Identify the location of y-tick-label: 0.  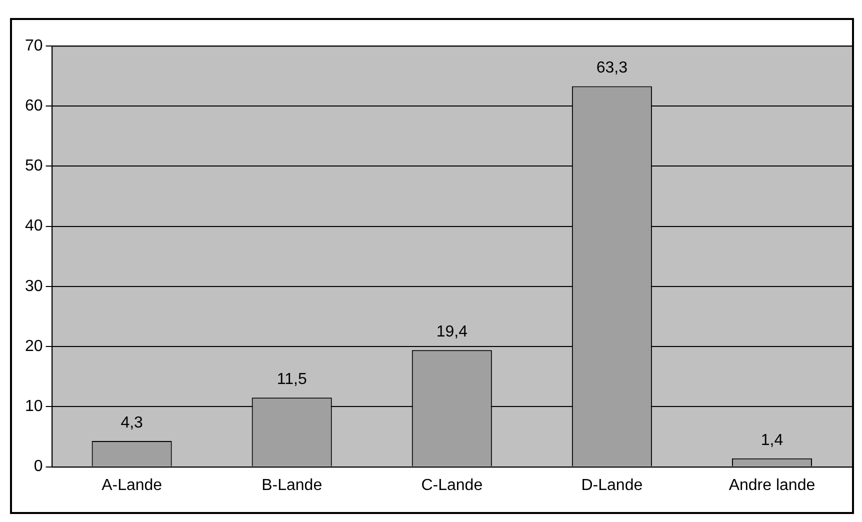
(38, 467).